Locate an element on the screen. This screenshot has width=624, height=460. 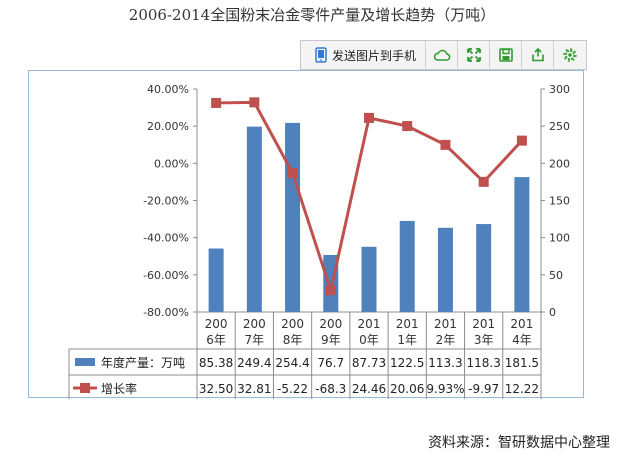
bar-value-label: 87.73 is located at coordinates (369, 363).